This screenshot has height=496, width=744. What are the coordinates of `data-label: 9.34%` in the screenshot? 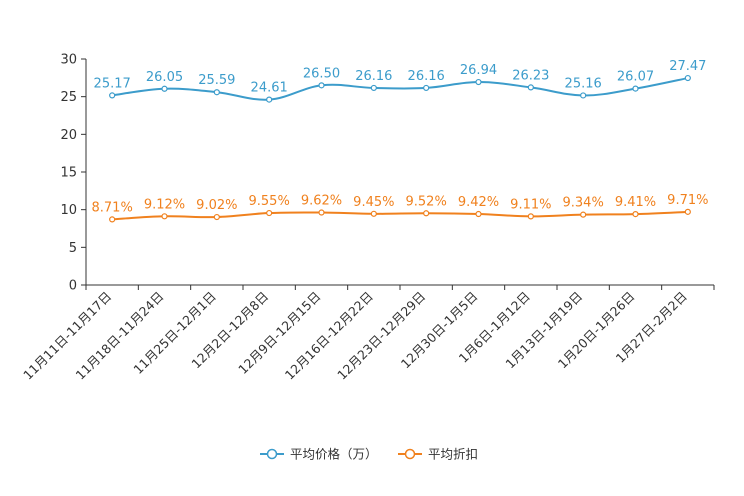 It's located at (583, 203).